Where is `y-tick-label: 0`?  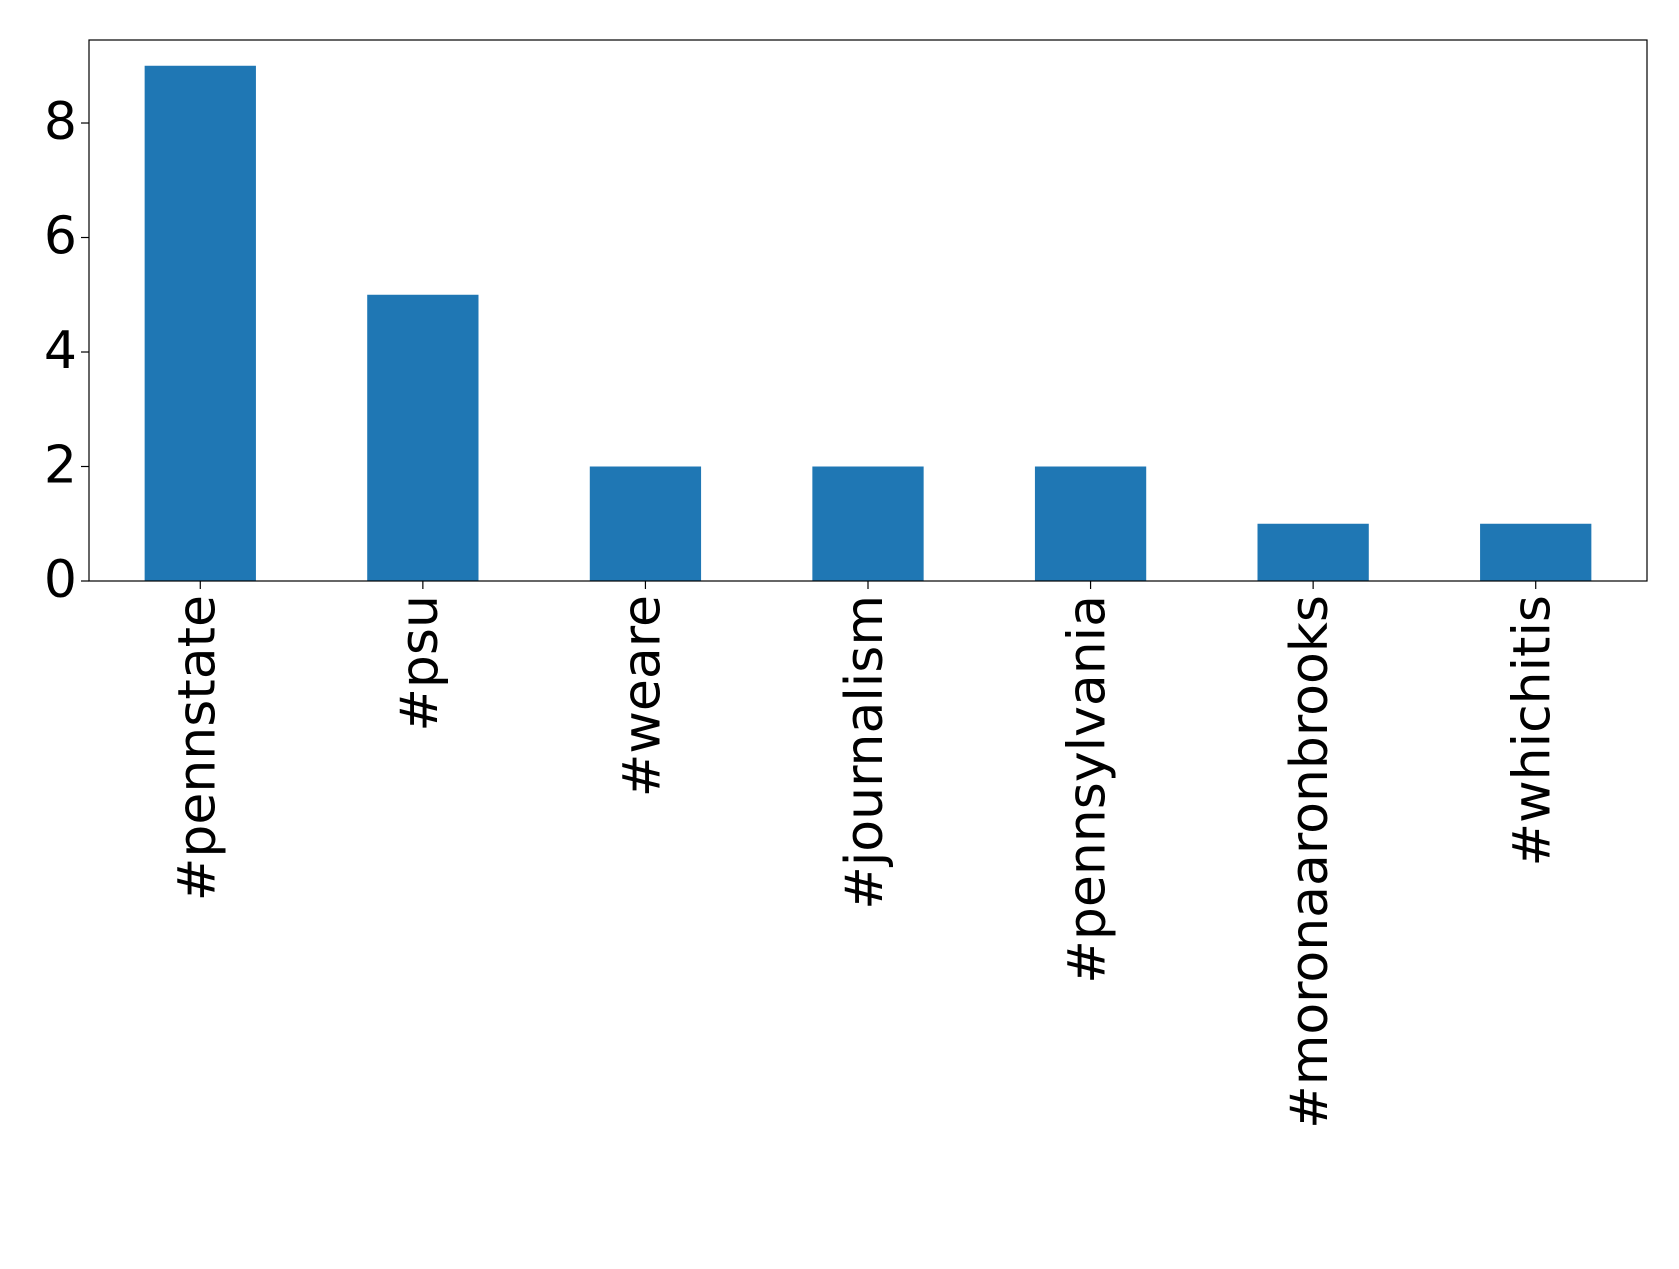
y-tick-label: 0 is located at coordinates (60, 580).